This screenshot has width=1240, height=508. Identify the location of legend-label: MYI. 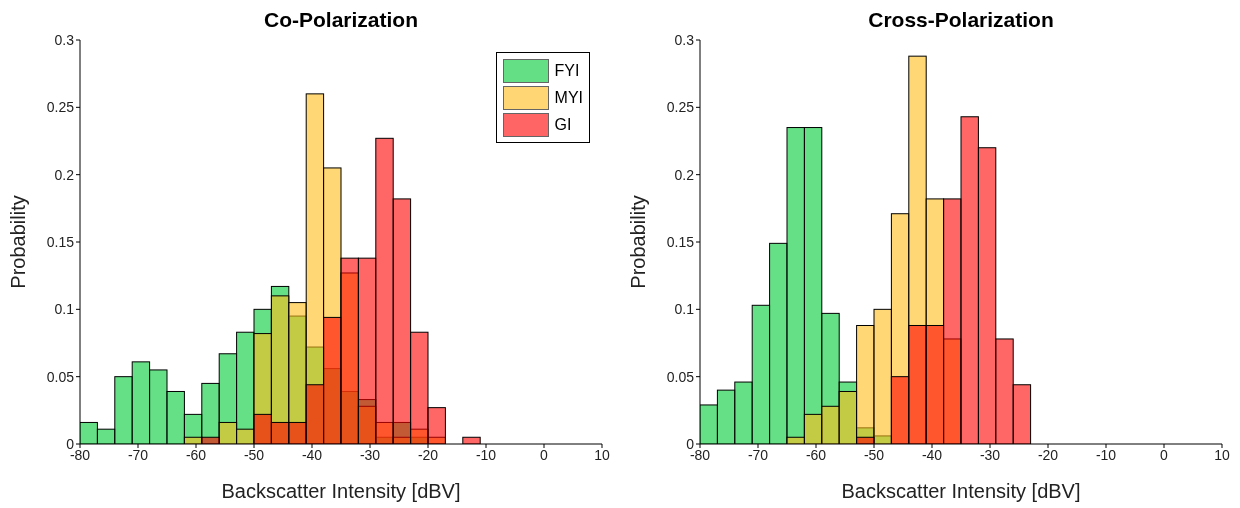
(568, 97).